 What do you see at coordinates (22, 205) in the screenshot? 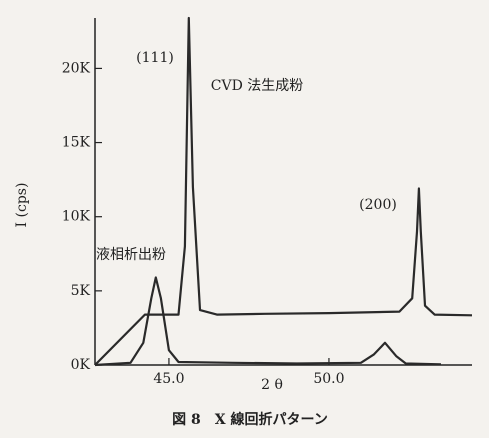
I see `y-axis-label: I (cps)` at bounding box center [22, 205].